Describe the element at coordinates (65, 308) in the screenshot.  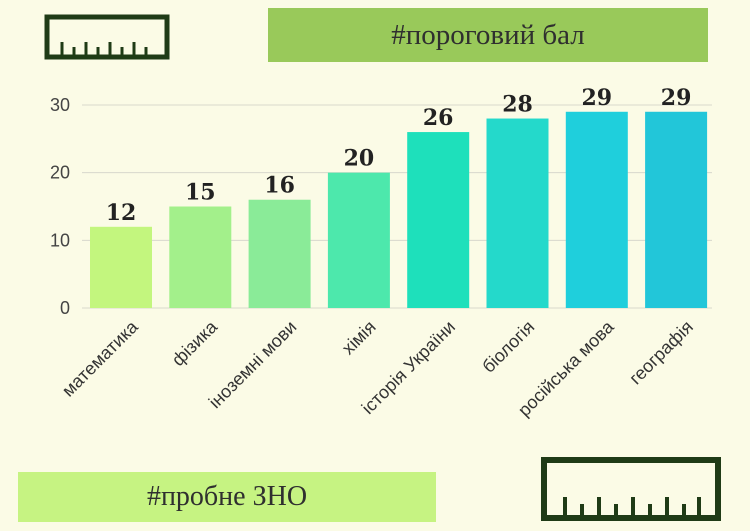
I see `y-tick-label: 0` at that location.